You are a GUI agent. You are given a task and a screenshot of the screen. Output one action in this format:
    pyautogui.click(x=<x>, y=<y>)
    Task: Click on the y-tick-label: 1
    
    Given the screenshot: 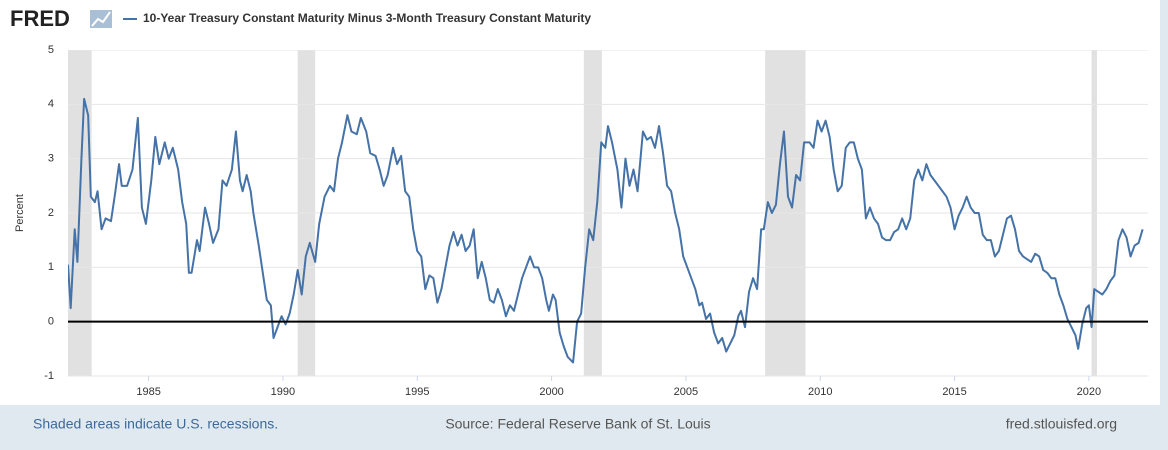 What is the action you would take?
    pyautogui.click(x=51, y=267)
    